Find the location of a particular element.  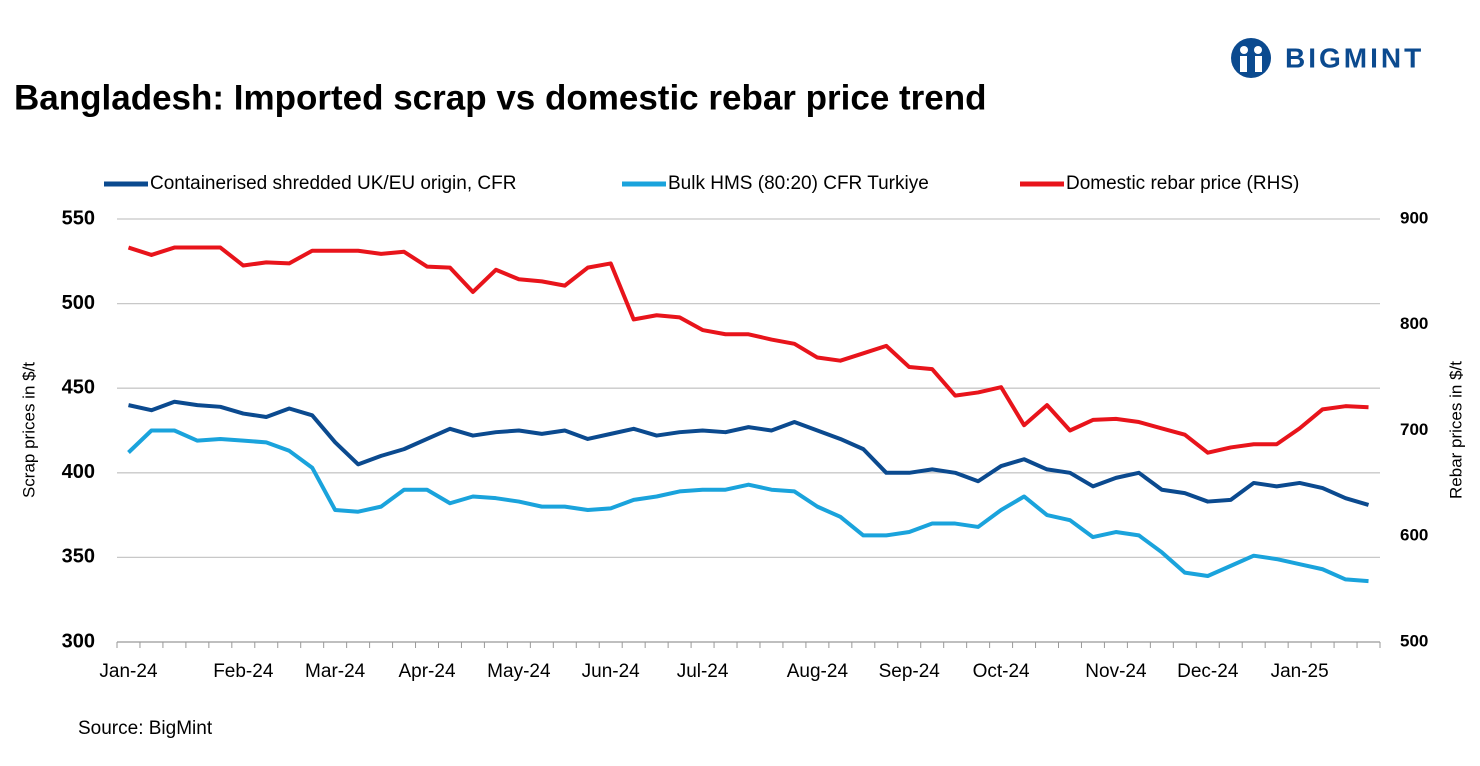

x-tick-label: Feb-24 is located at coordinates (243, 671).